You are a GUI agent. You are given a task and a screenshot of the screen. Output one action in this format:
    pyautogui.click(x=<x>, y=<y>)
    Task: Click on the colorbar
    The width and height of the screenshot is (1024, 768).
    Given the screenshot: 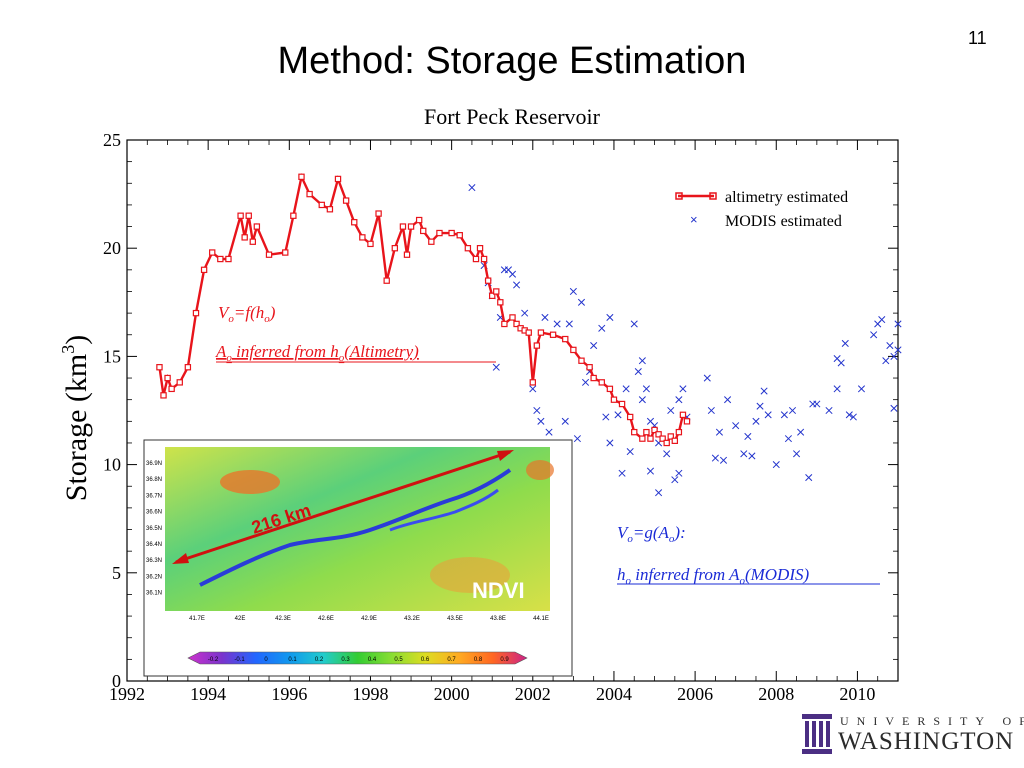 What is the action you would take?
    pyautogui.click(x=357, y=658)
    